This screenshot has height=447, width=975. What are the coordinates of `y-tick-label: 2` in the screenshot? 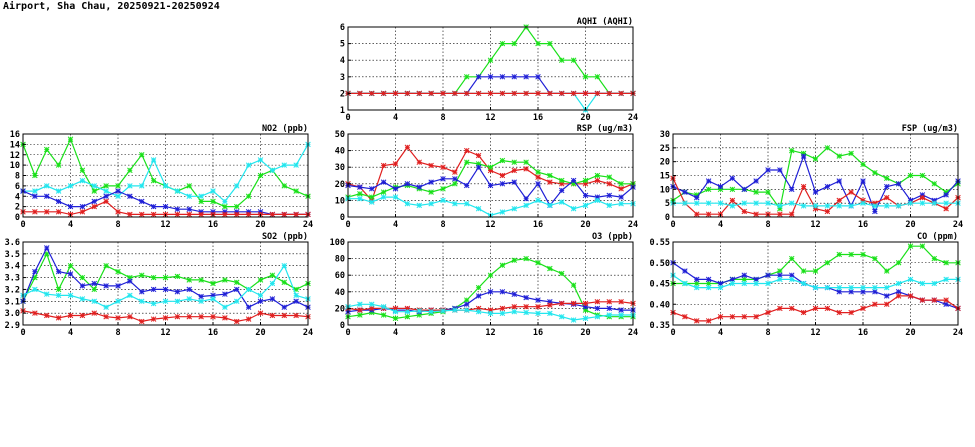 It's located at (17, 208).